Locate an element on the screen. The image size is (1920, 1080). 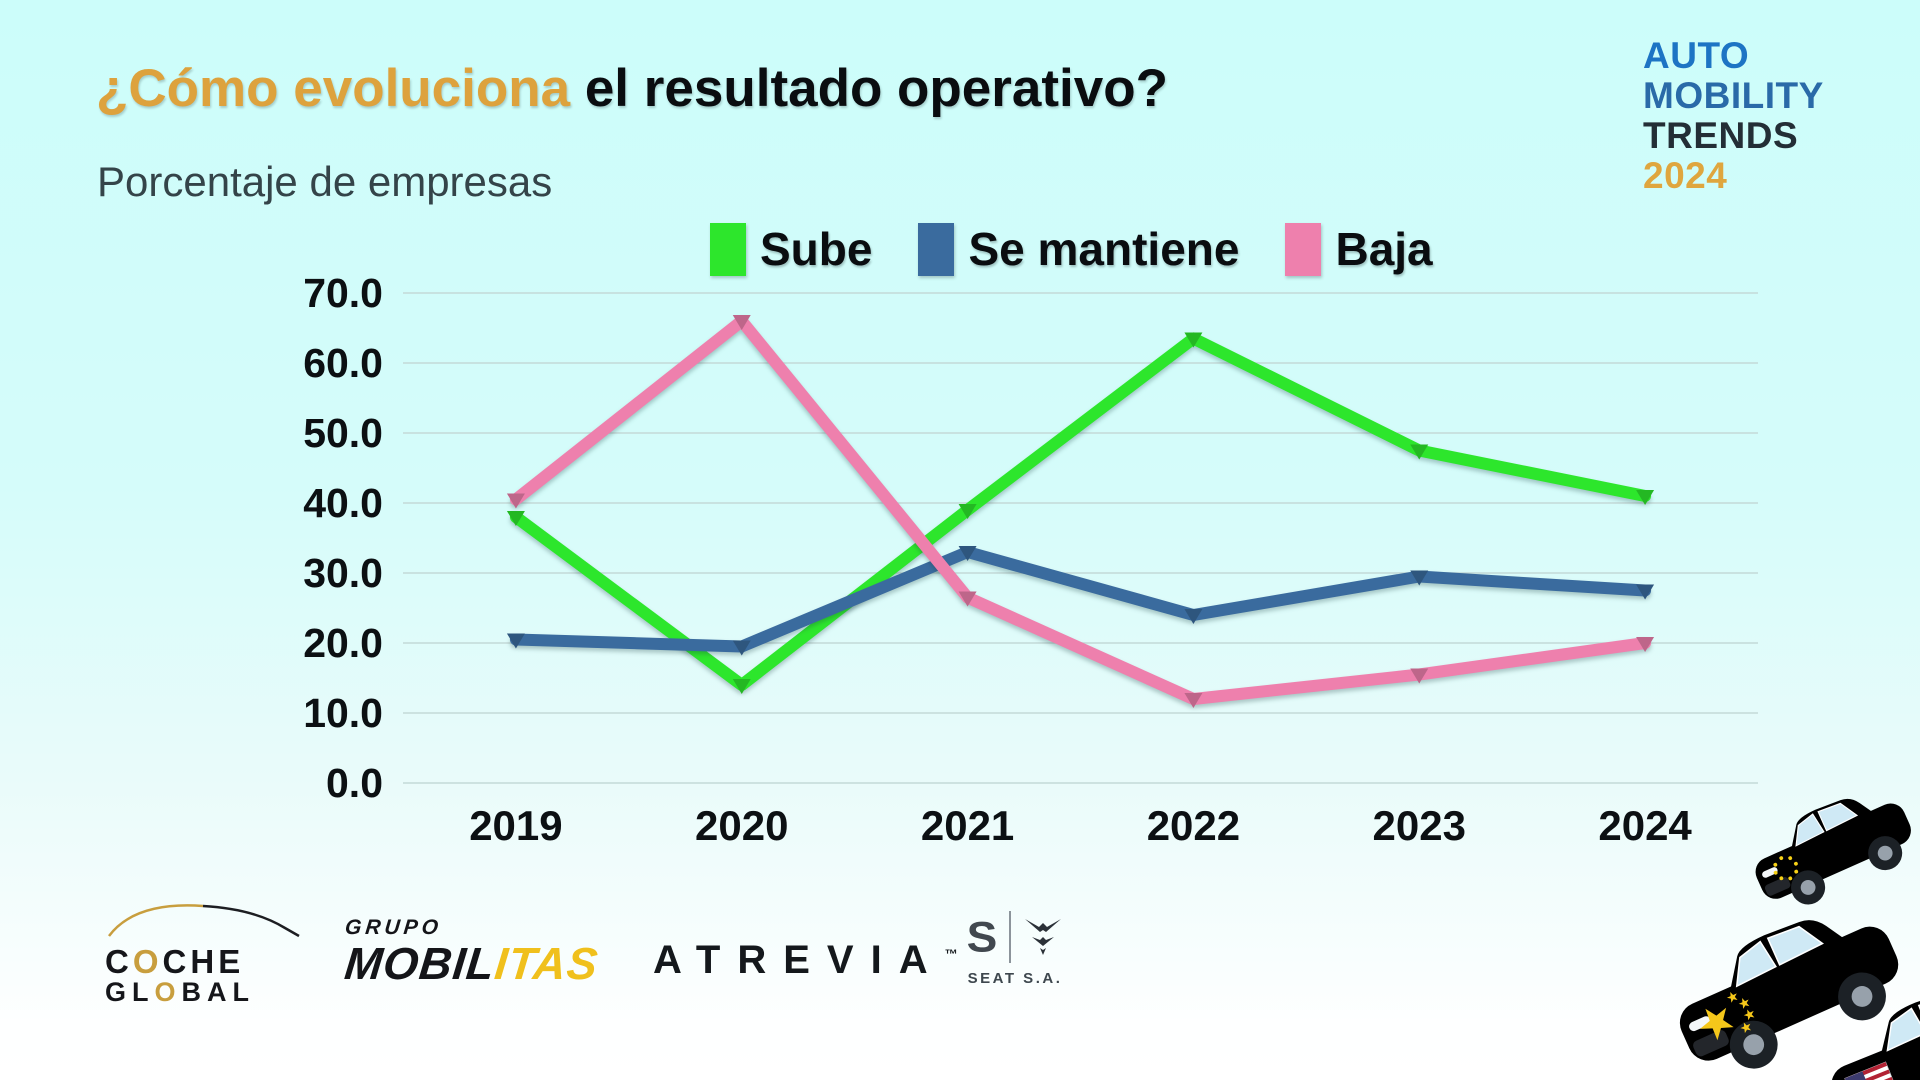
x-tick-label: 2022 is located at coordinates (1193, 825).